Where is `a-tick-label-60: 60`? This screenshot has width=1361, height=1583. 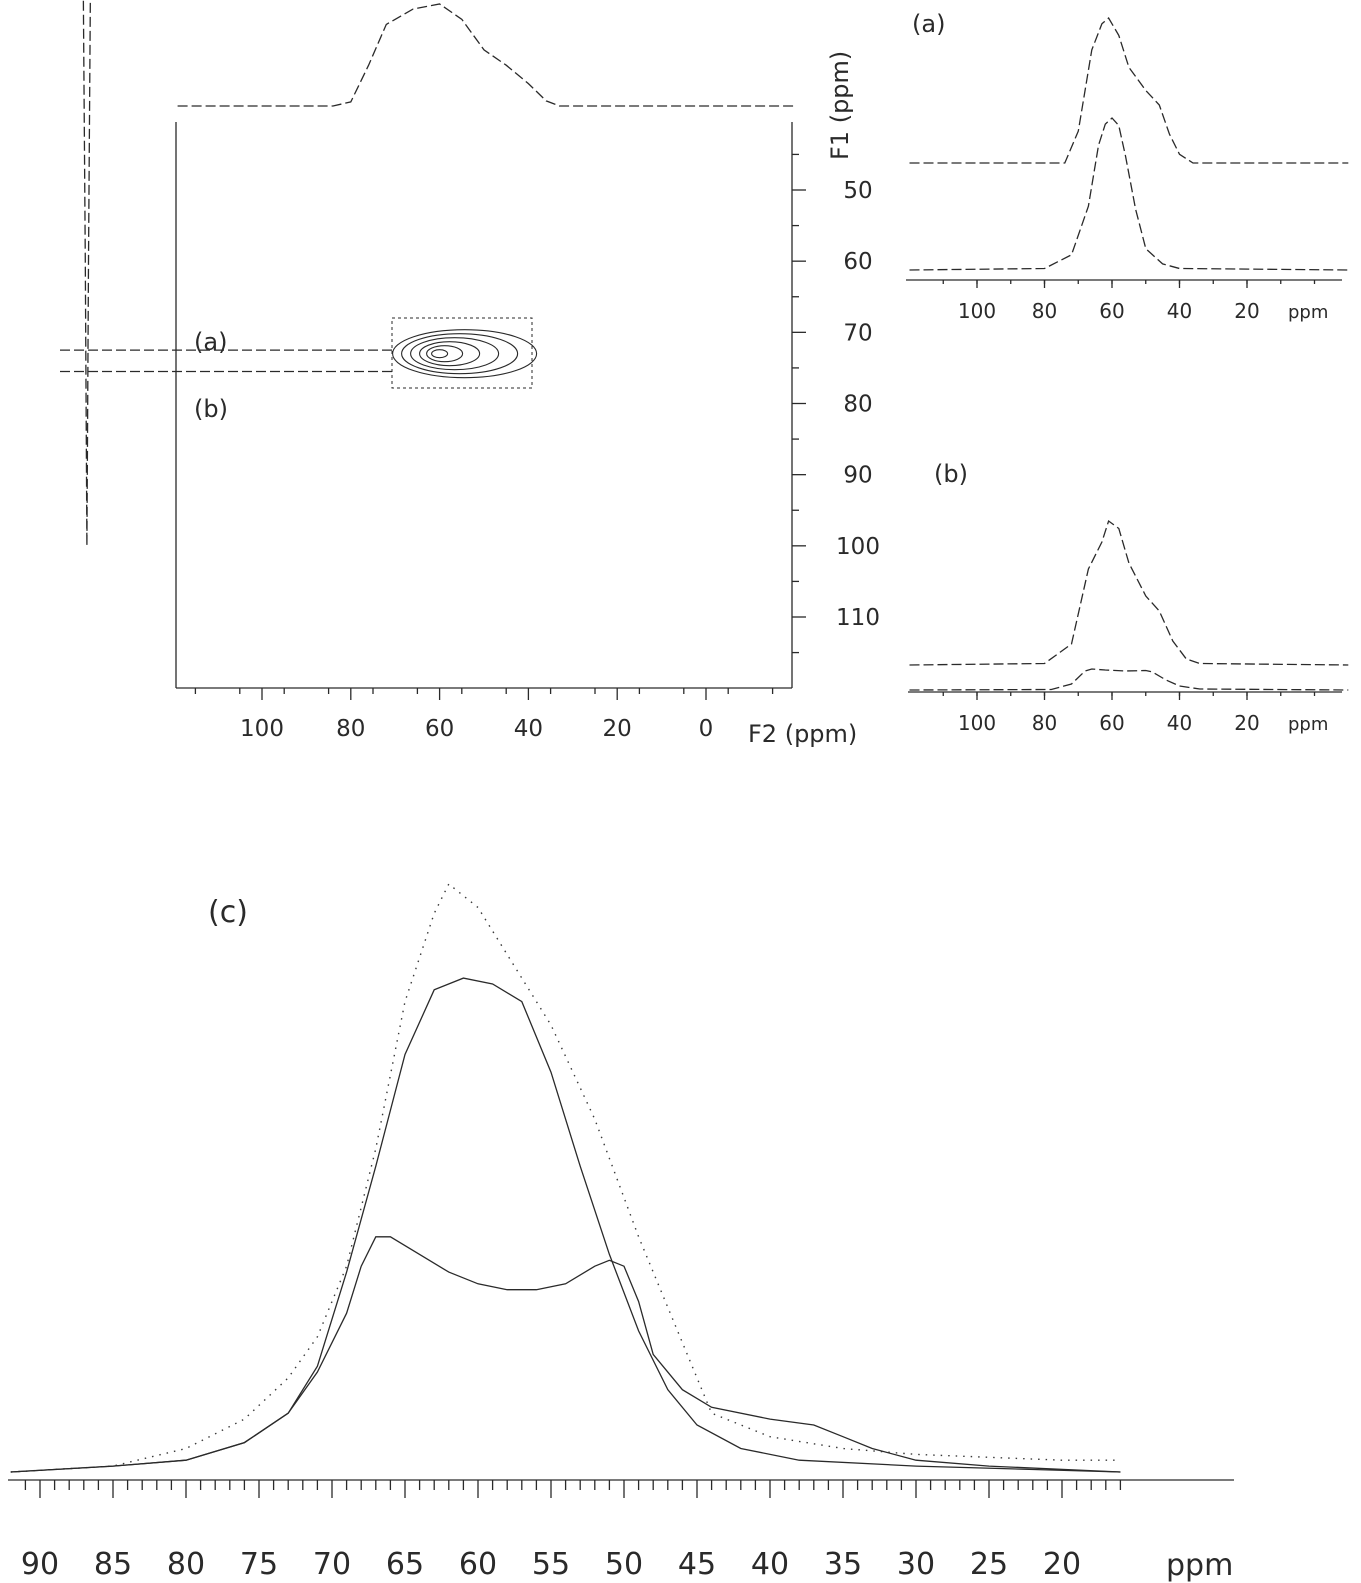 a-tick-label-60: 60 is located at coordinates (1111, 311).